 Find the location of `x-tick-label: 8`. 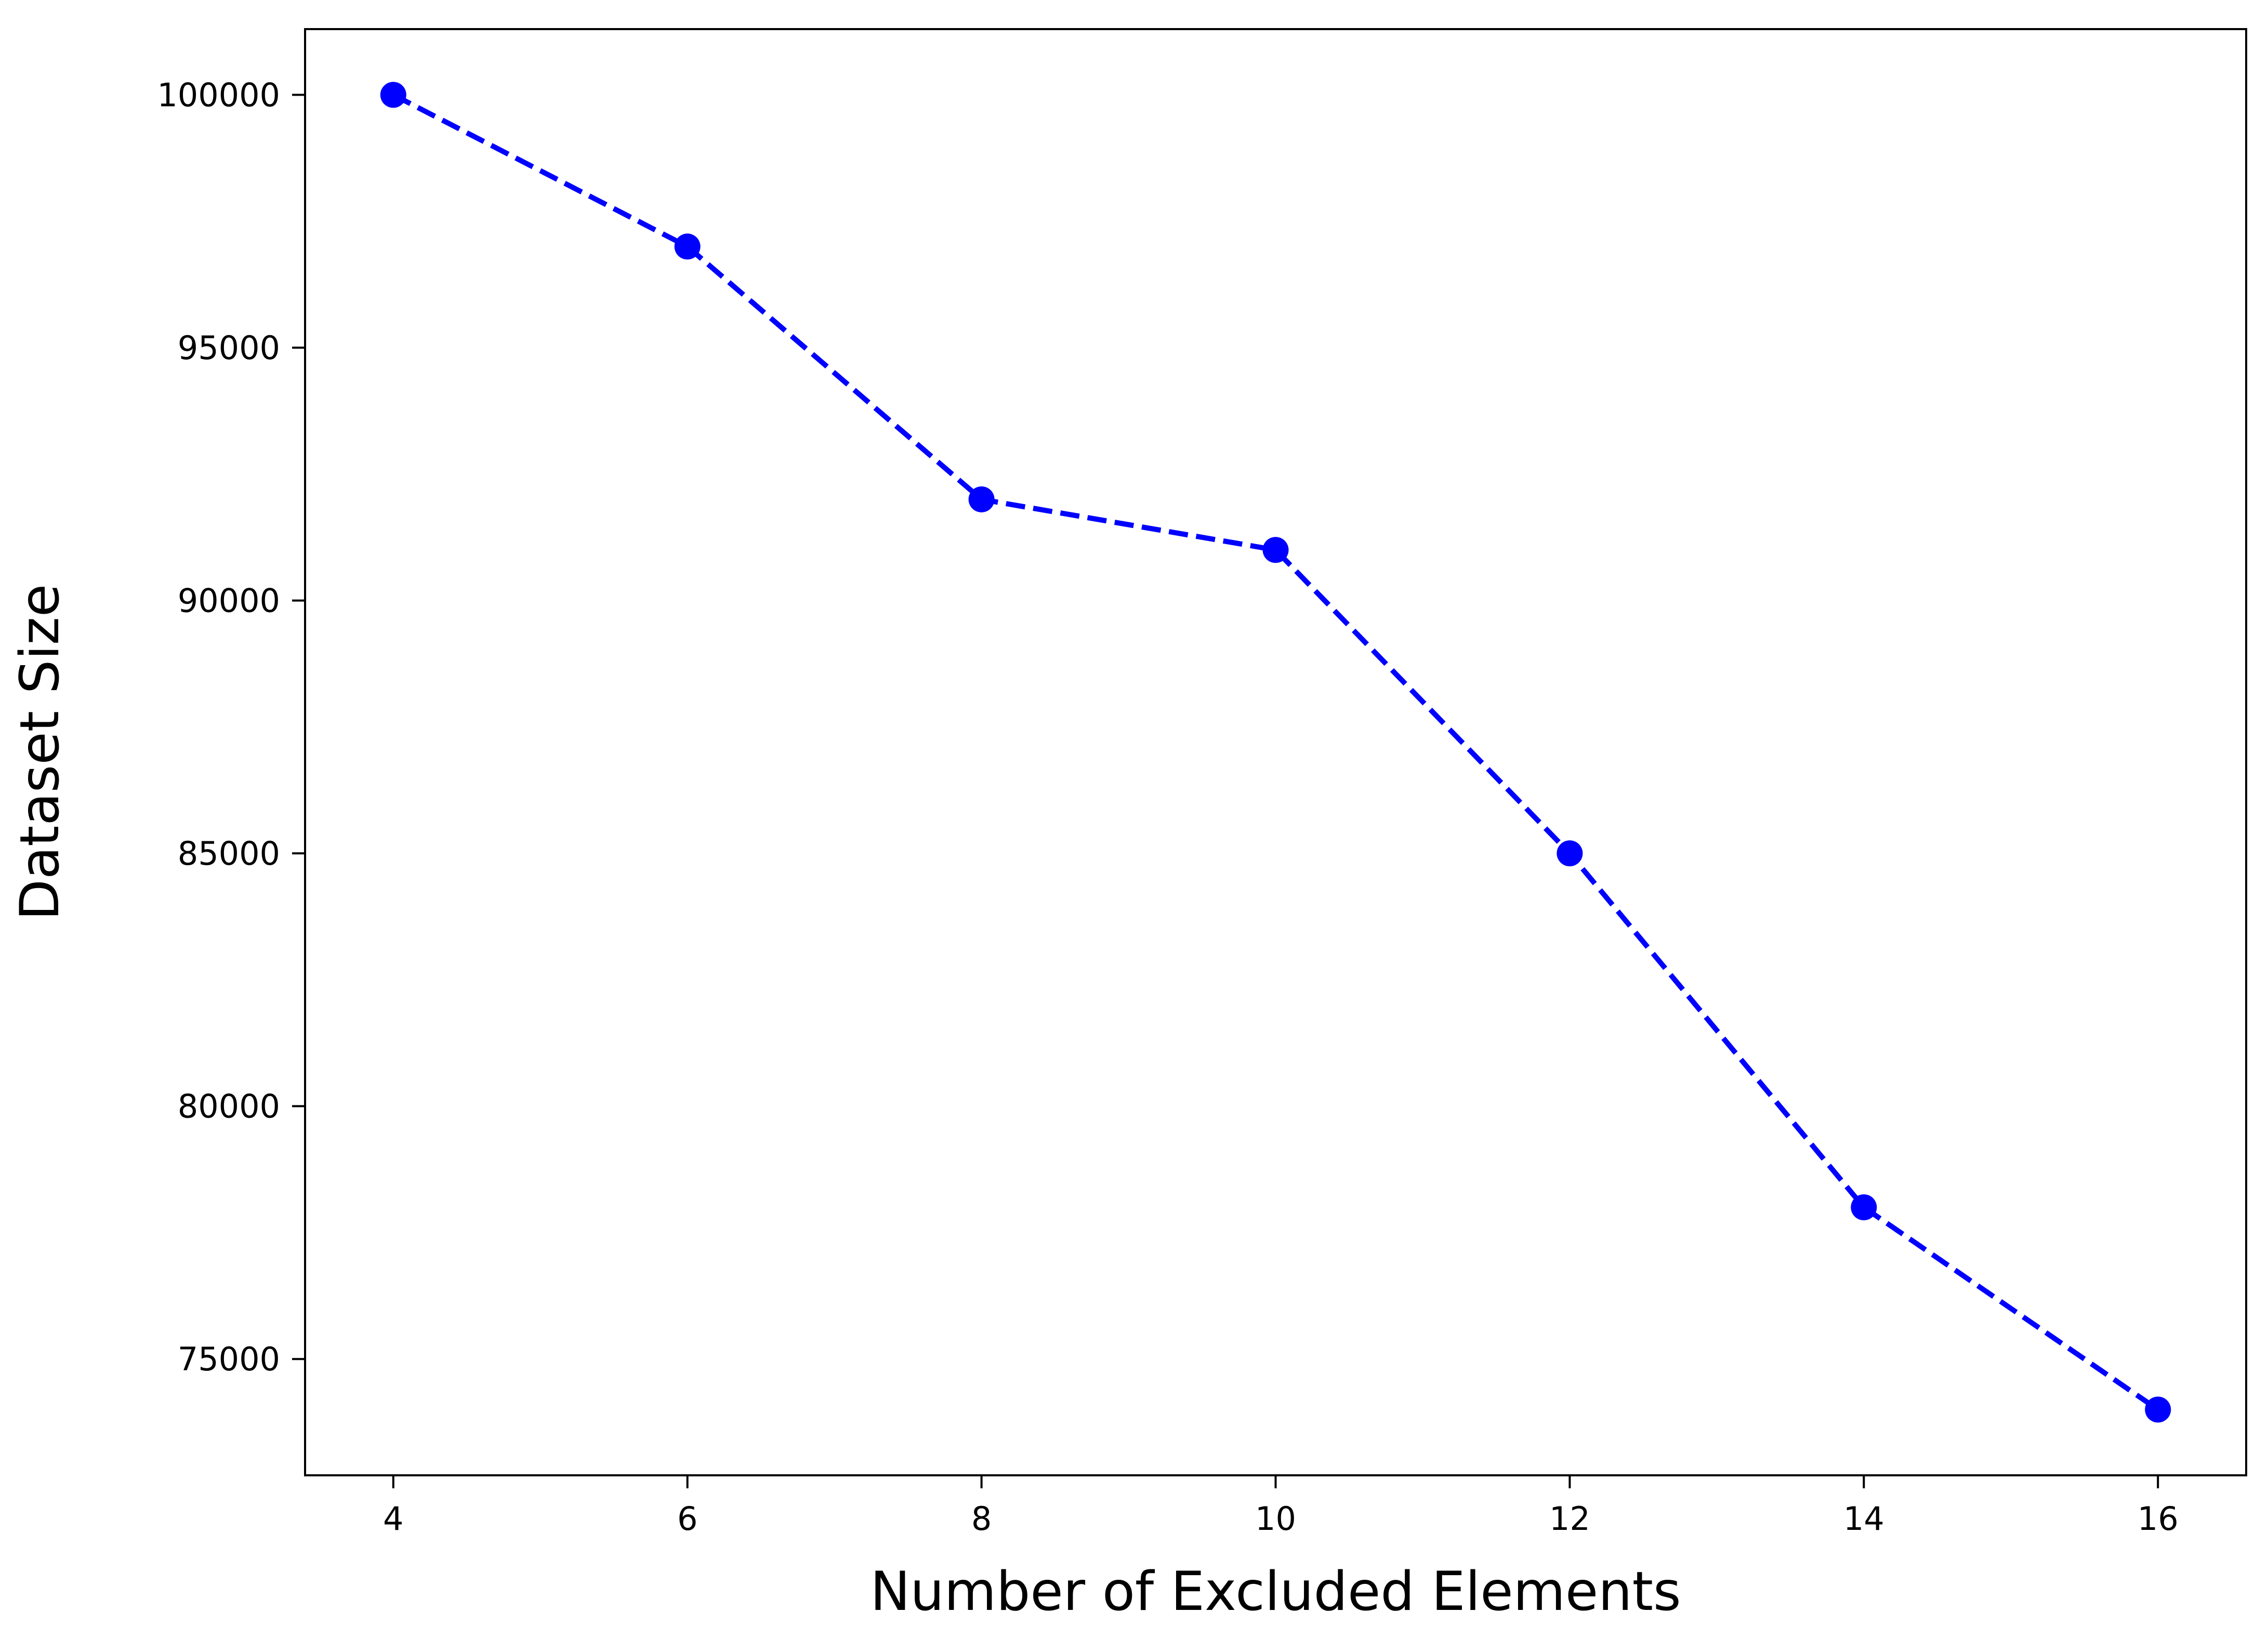

x-tick-label: 8 is located at coordinates (981, 1519).